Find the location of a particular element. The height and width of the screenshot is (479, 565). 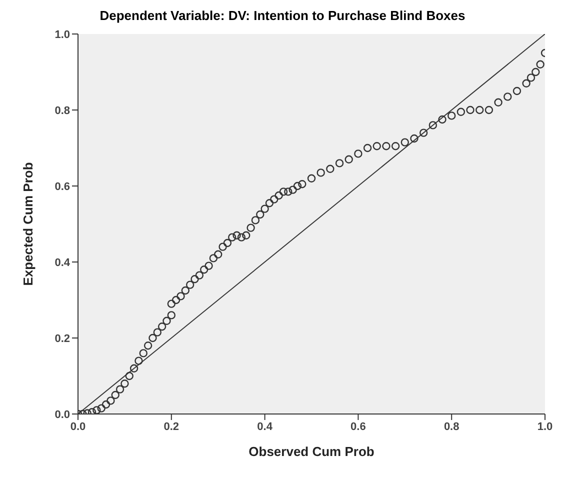

x-axis-title: Observed Cum Prob is located at coordinates (311, 451).